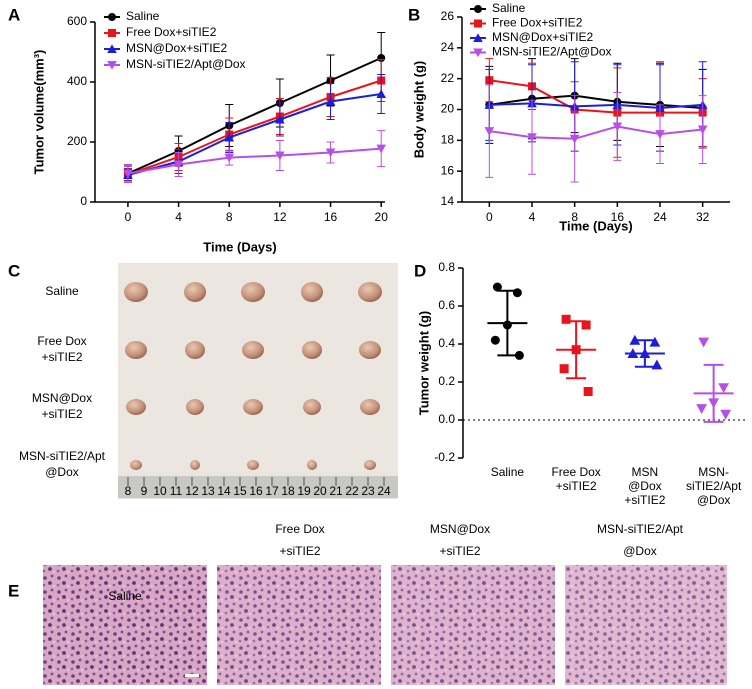 The height and width of the screenshot is (689, 752). Describe the element at coordinates (331, 217) in the screenshot. I see `x-tick-label: 16` at that location.